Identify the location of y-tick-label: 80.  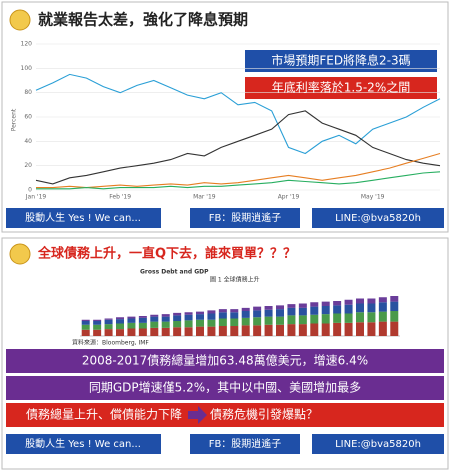
(28, 92).